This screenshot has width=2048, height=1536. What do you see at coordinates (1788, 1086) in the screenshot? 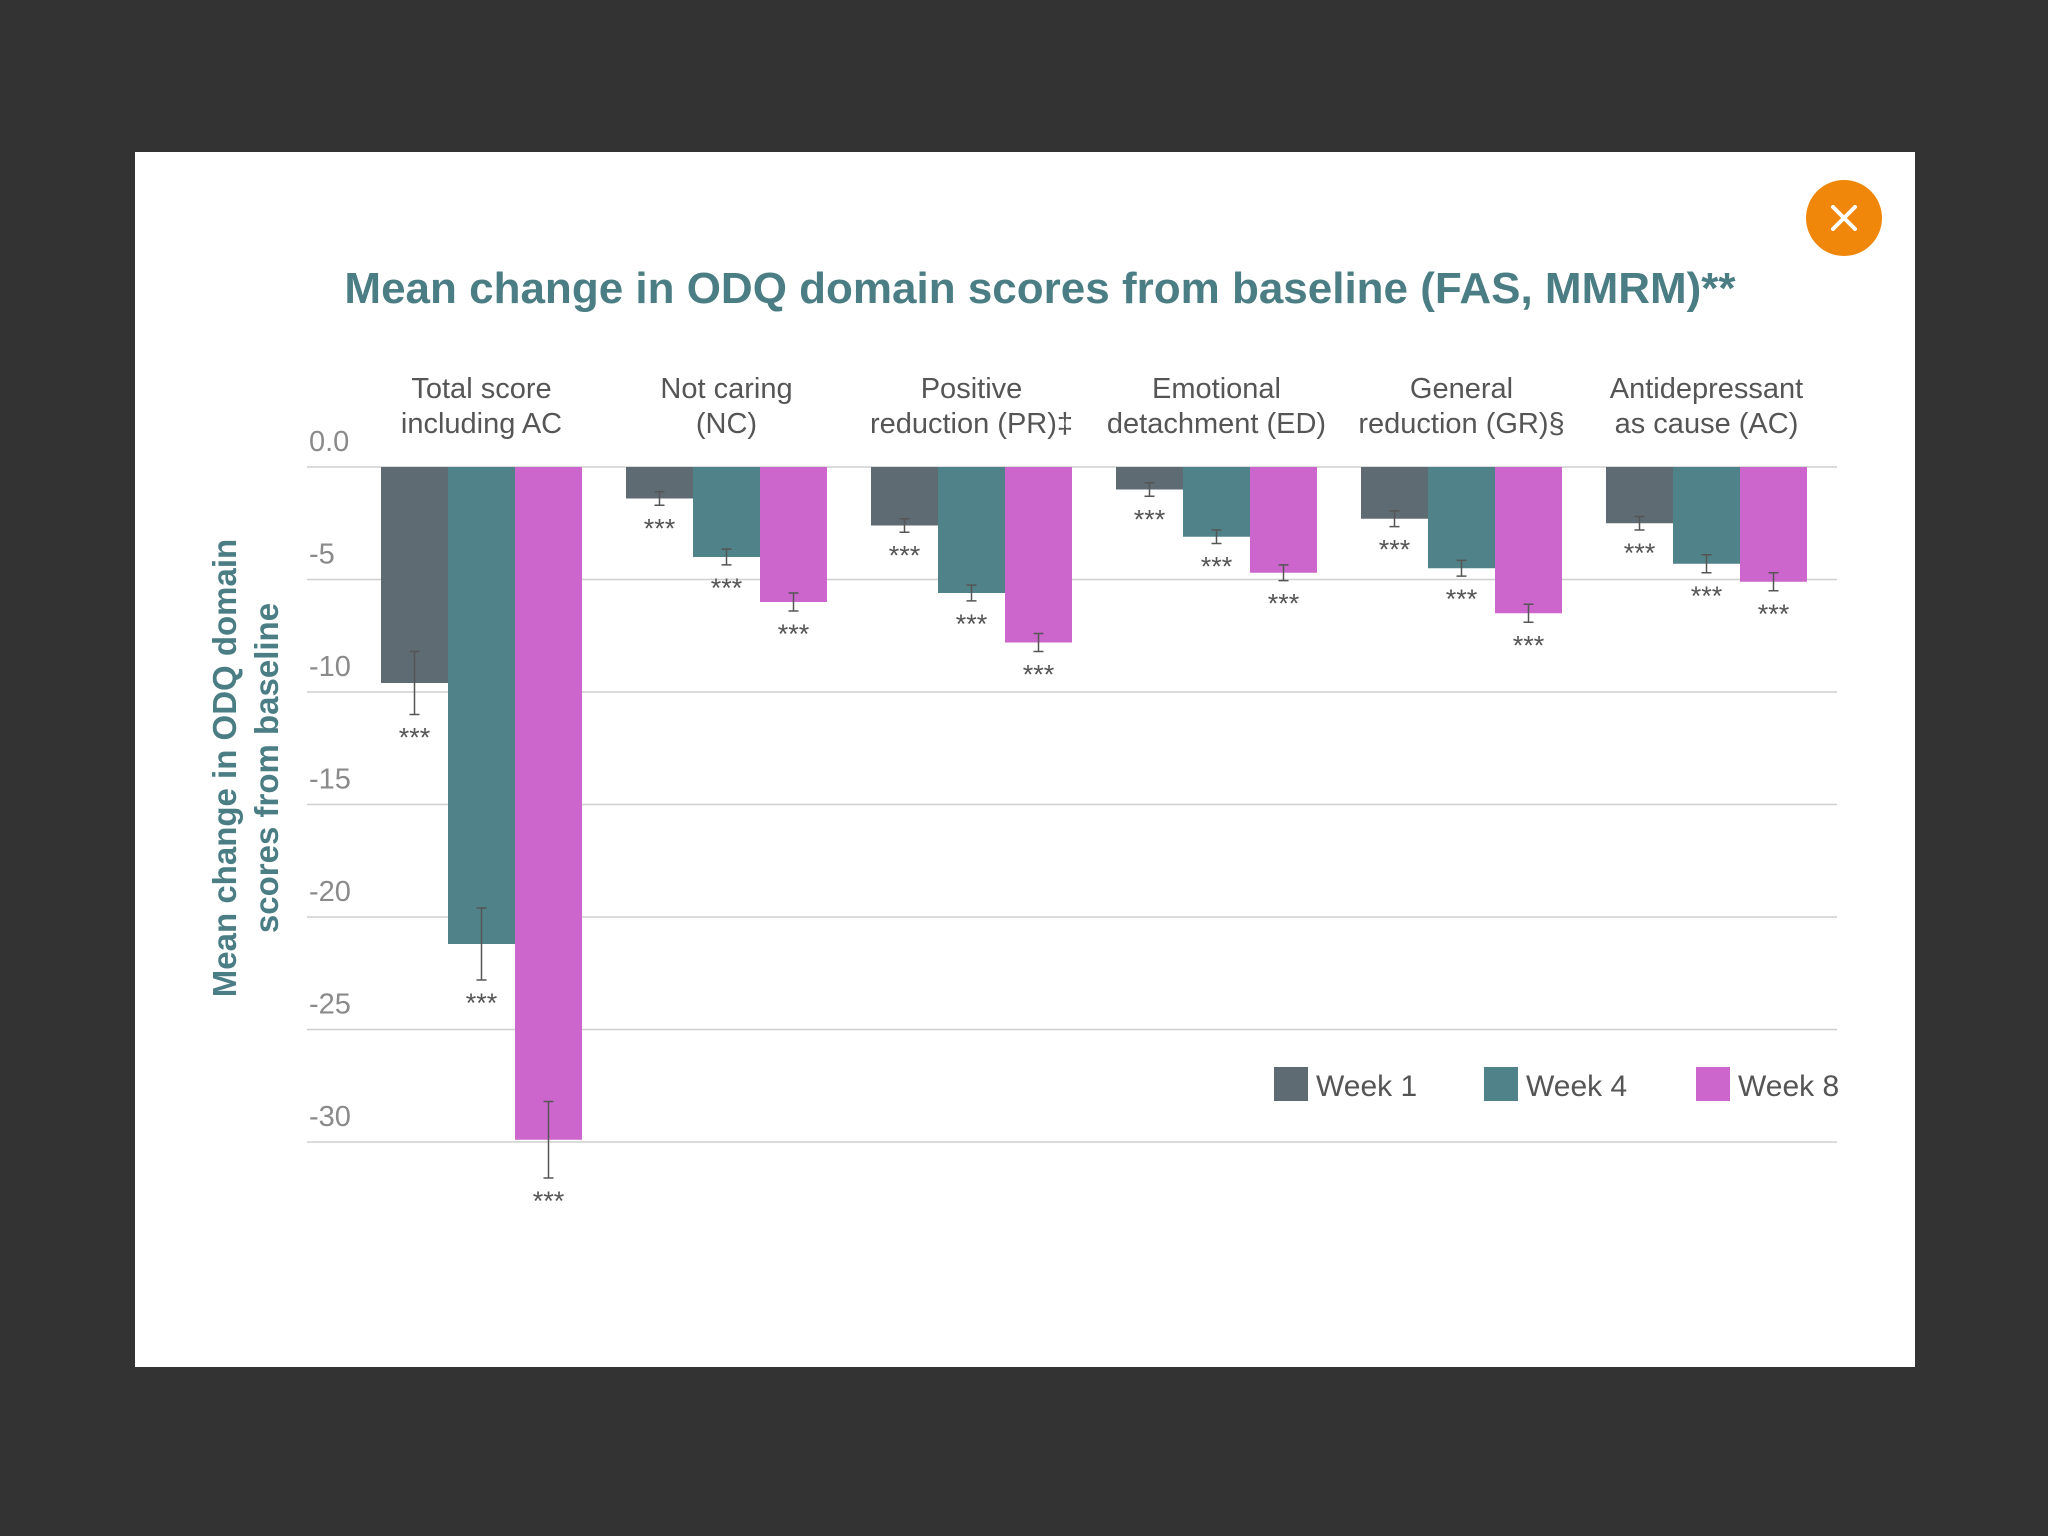
I see `legend-label: Week 8` at bounding box center [1788, 1086].